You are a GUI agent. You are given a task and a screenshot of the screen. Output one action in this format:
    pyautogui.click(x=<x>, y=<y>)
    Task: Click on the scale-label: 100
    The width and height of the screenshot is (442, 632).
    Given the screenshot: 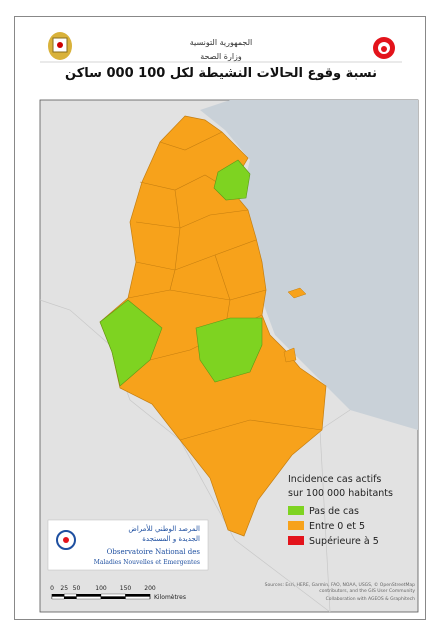 What is the action you would take?
    pyautogui.click(x=101, y=588)
    